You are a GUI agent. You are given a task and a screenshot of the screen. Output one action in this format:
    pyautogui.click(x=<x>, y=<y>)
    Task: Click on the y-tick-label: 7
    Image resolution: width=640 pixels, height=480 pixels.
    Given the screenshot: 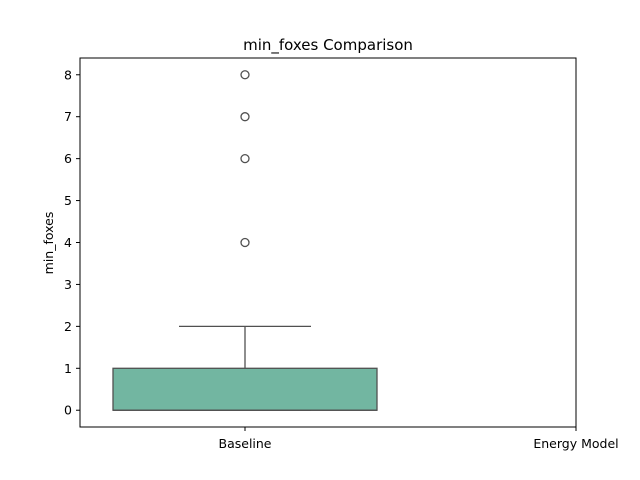 What is the action you would take?
    pyautogui.click(x=68, y=116)
    